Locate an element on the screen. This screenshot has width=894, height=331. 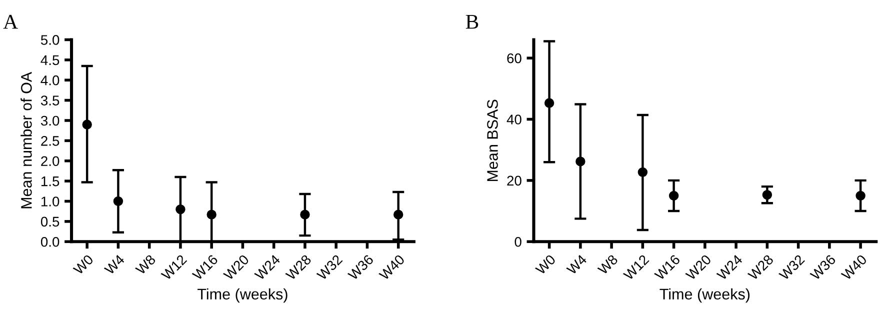
y-tick-label: 0.0 is located at coordinates (50, 241).